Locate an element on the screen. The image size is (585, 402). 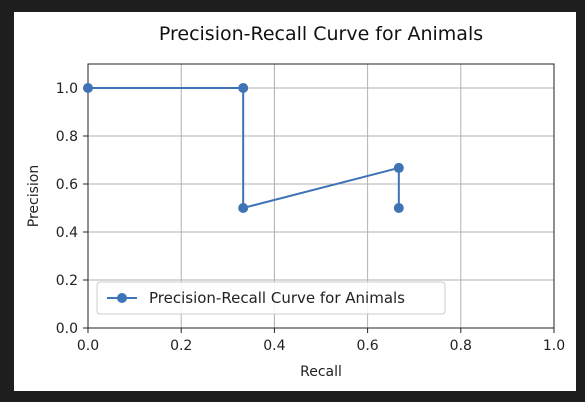
x-axis-label: Recall is located at coordinates (321, 372).